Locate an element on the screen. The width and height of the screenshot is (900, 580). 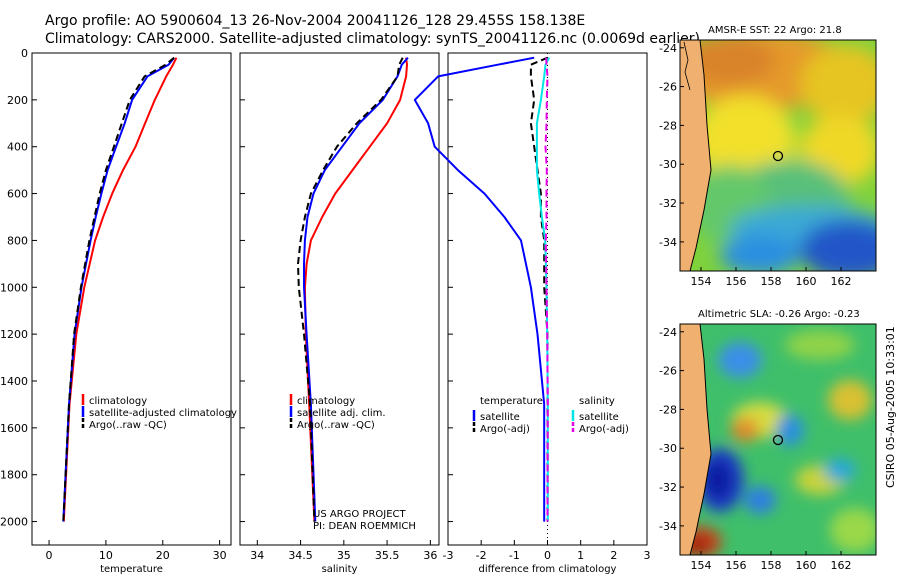
x-tick-label: 34 is located at coordinates (257, 555).